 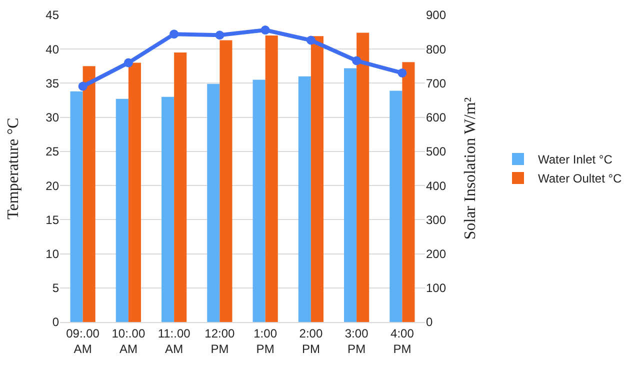 I want to click on y2-tick-label: 100, so click(x=436, y=288).